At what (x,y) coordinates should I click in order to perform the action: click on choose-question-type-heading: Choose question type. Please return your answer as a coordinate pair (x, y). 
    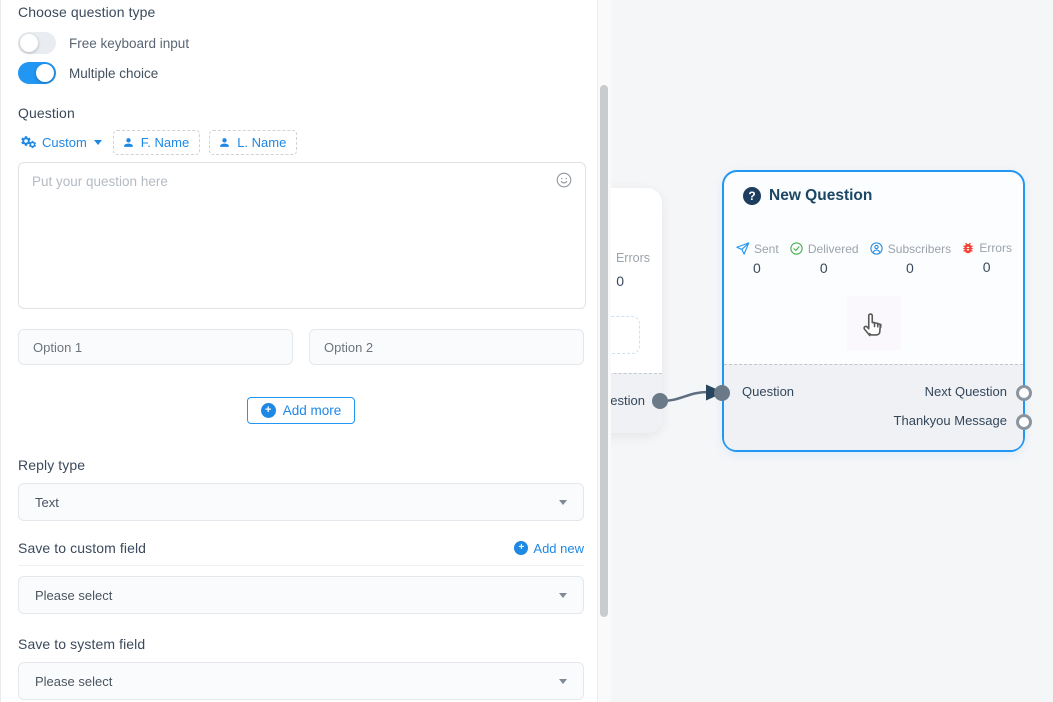
    Looking at the image, I should click on (87, 12).